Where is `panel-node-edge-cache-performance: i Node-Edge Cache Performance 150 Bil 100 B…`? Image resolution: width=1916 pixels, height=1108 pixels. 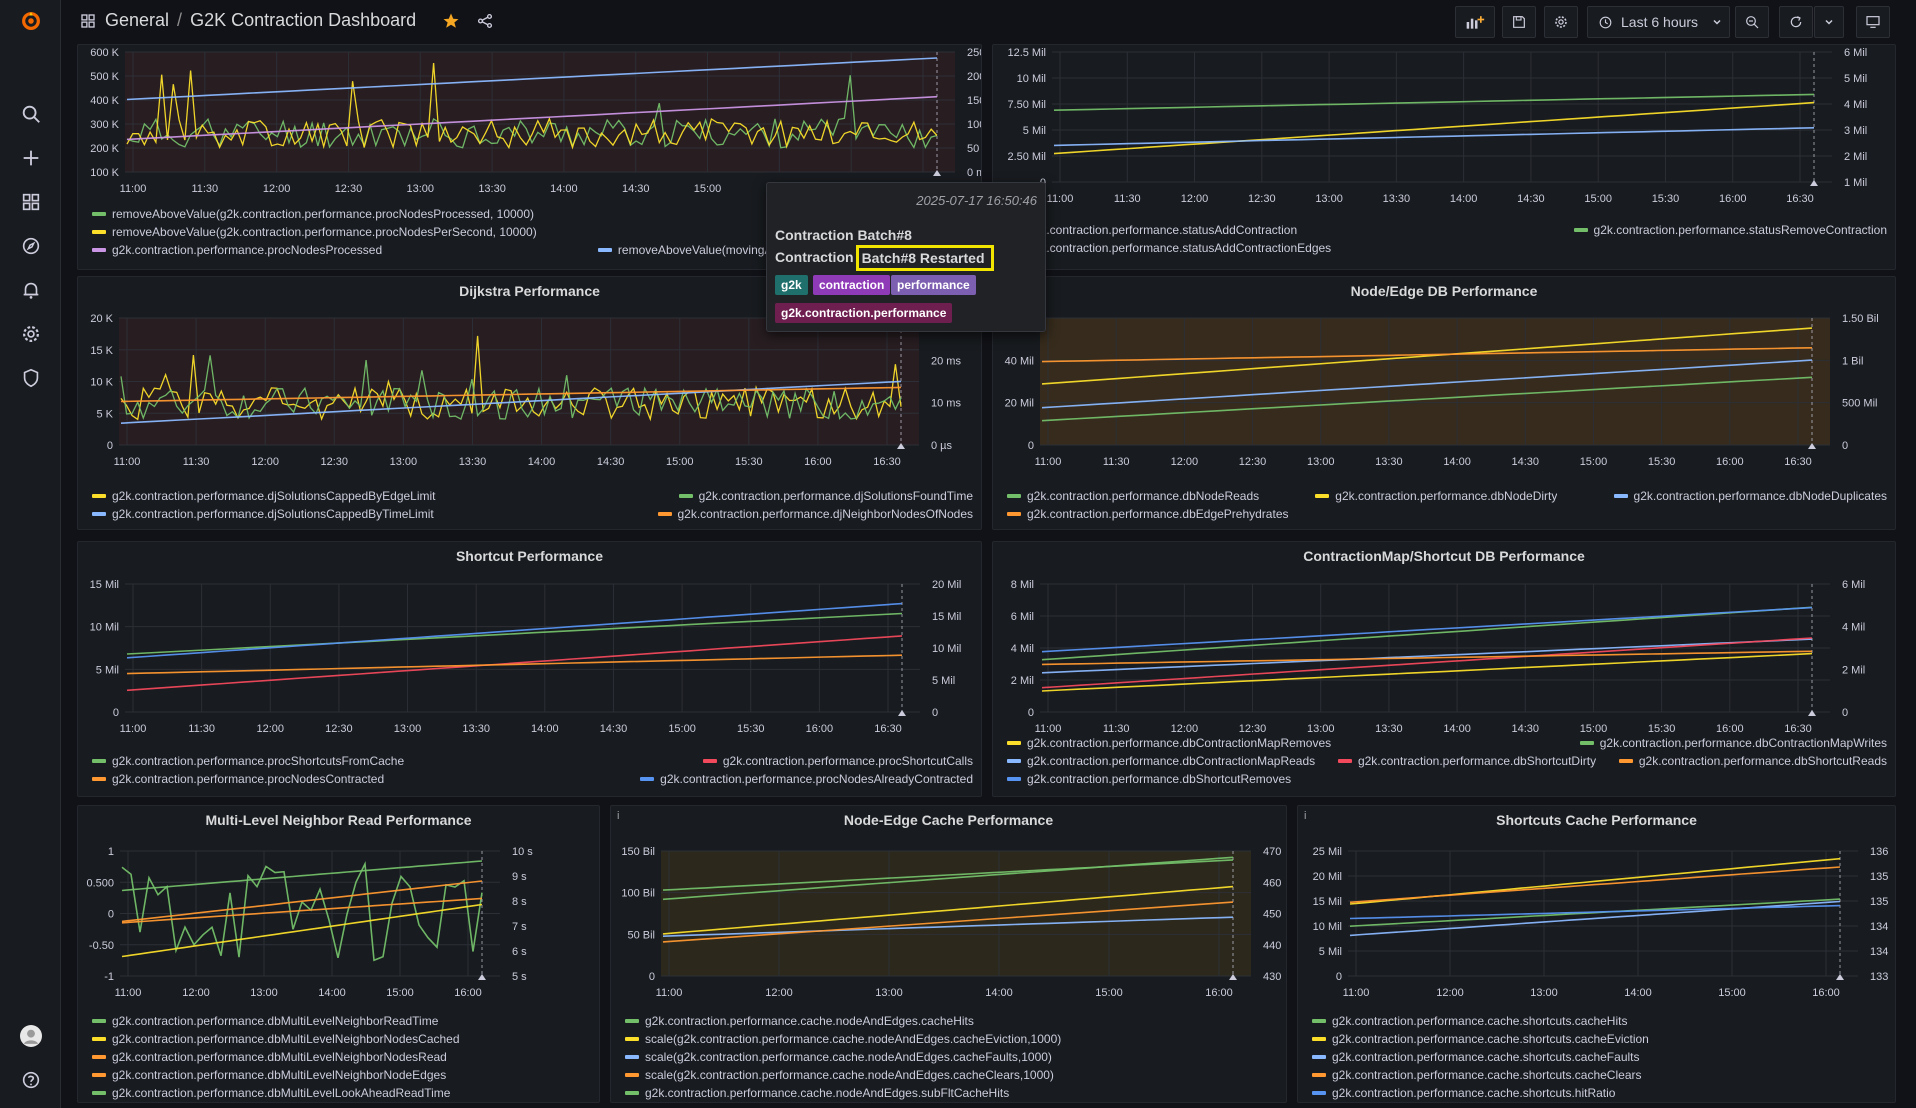
panel-node-edge-cache-performance: i Node-Edge Cache Performance 150 Bil 100 B… is located at coordinates (948, 954).